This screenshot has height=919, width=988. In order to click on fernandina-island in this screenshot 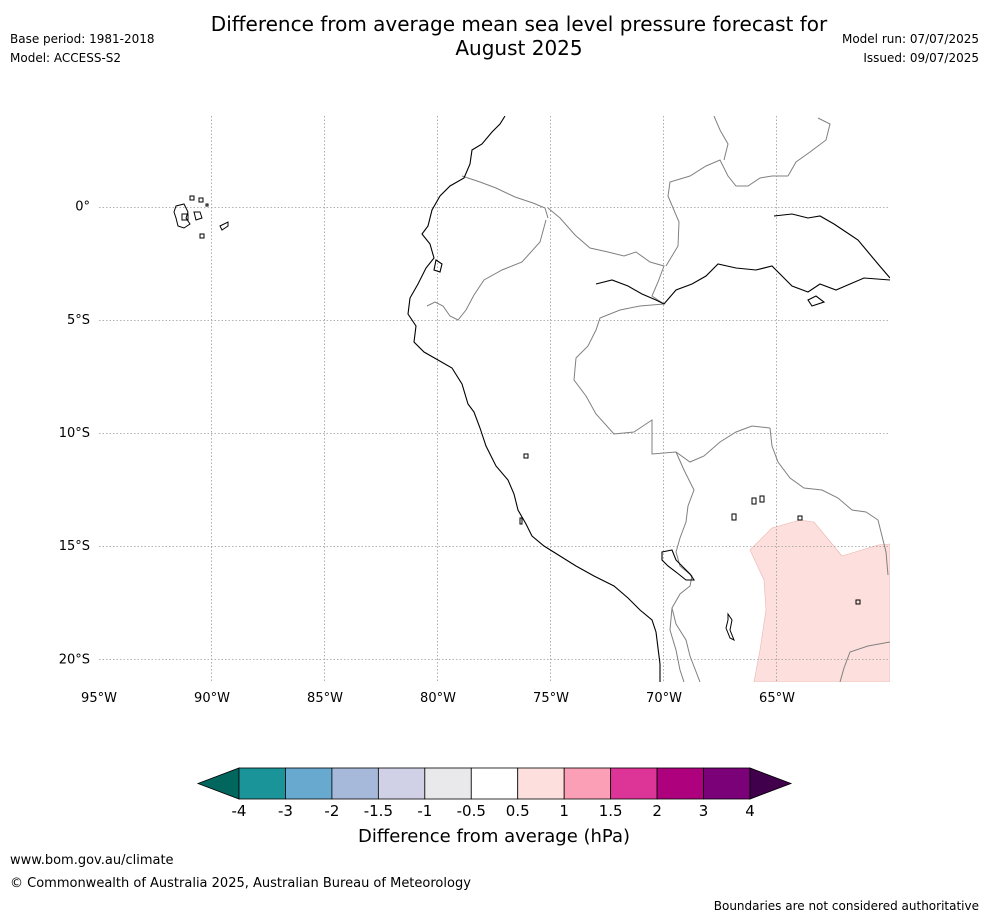, I will do `click(185, 217)`.